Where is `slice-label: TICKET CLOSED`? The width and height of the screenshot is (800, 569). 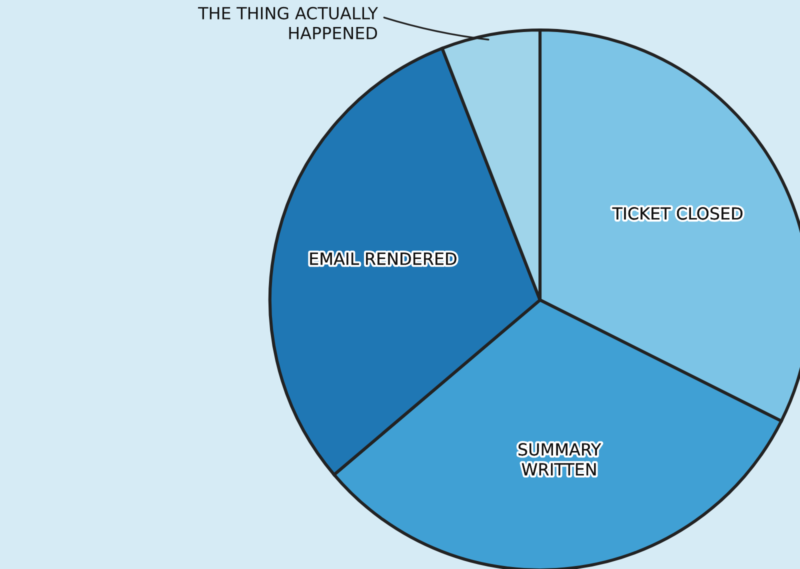
slice-label: TICKET CLOSED is located at coordinates (677, 213).